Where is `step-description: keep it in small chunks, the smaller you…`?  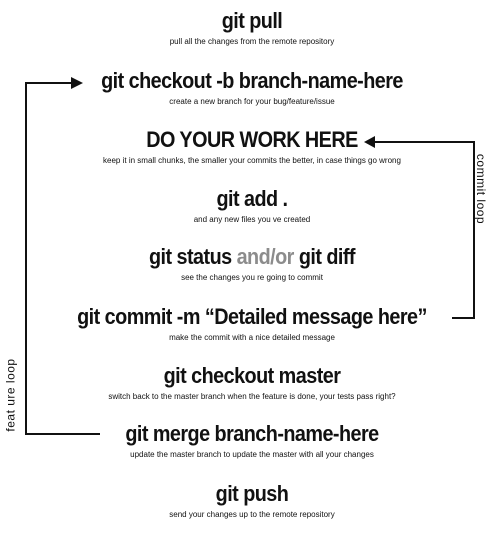
step-description: keep it in small chunks, the smaller you… is located at coordinates (252, 160).